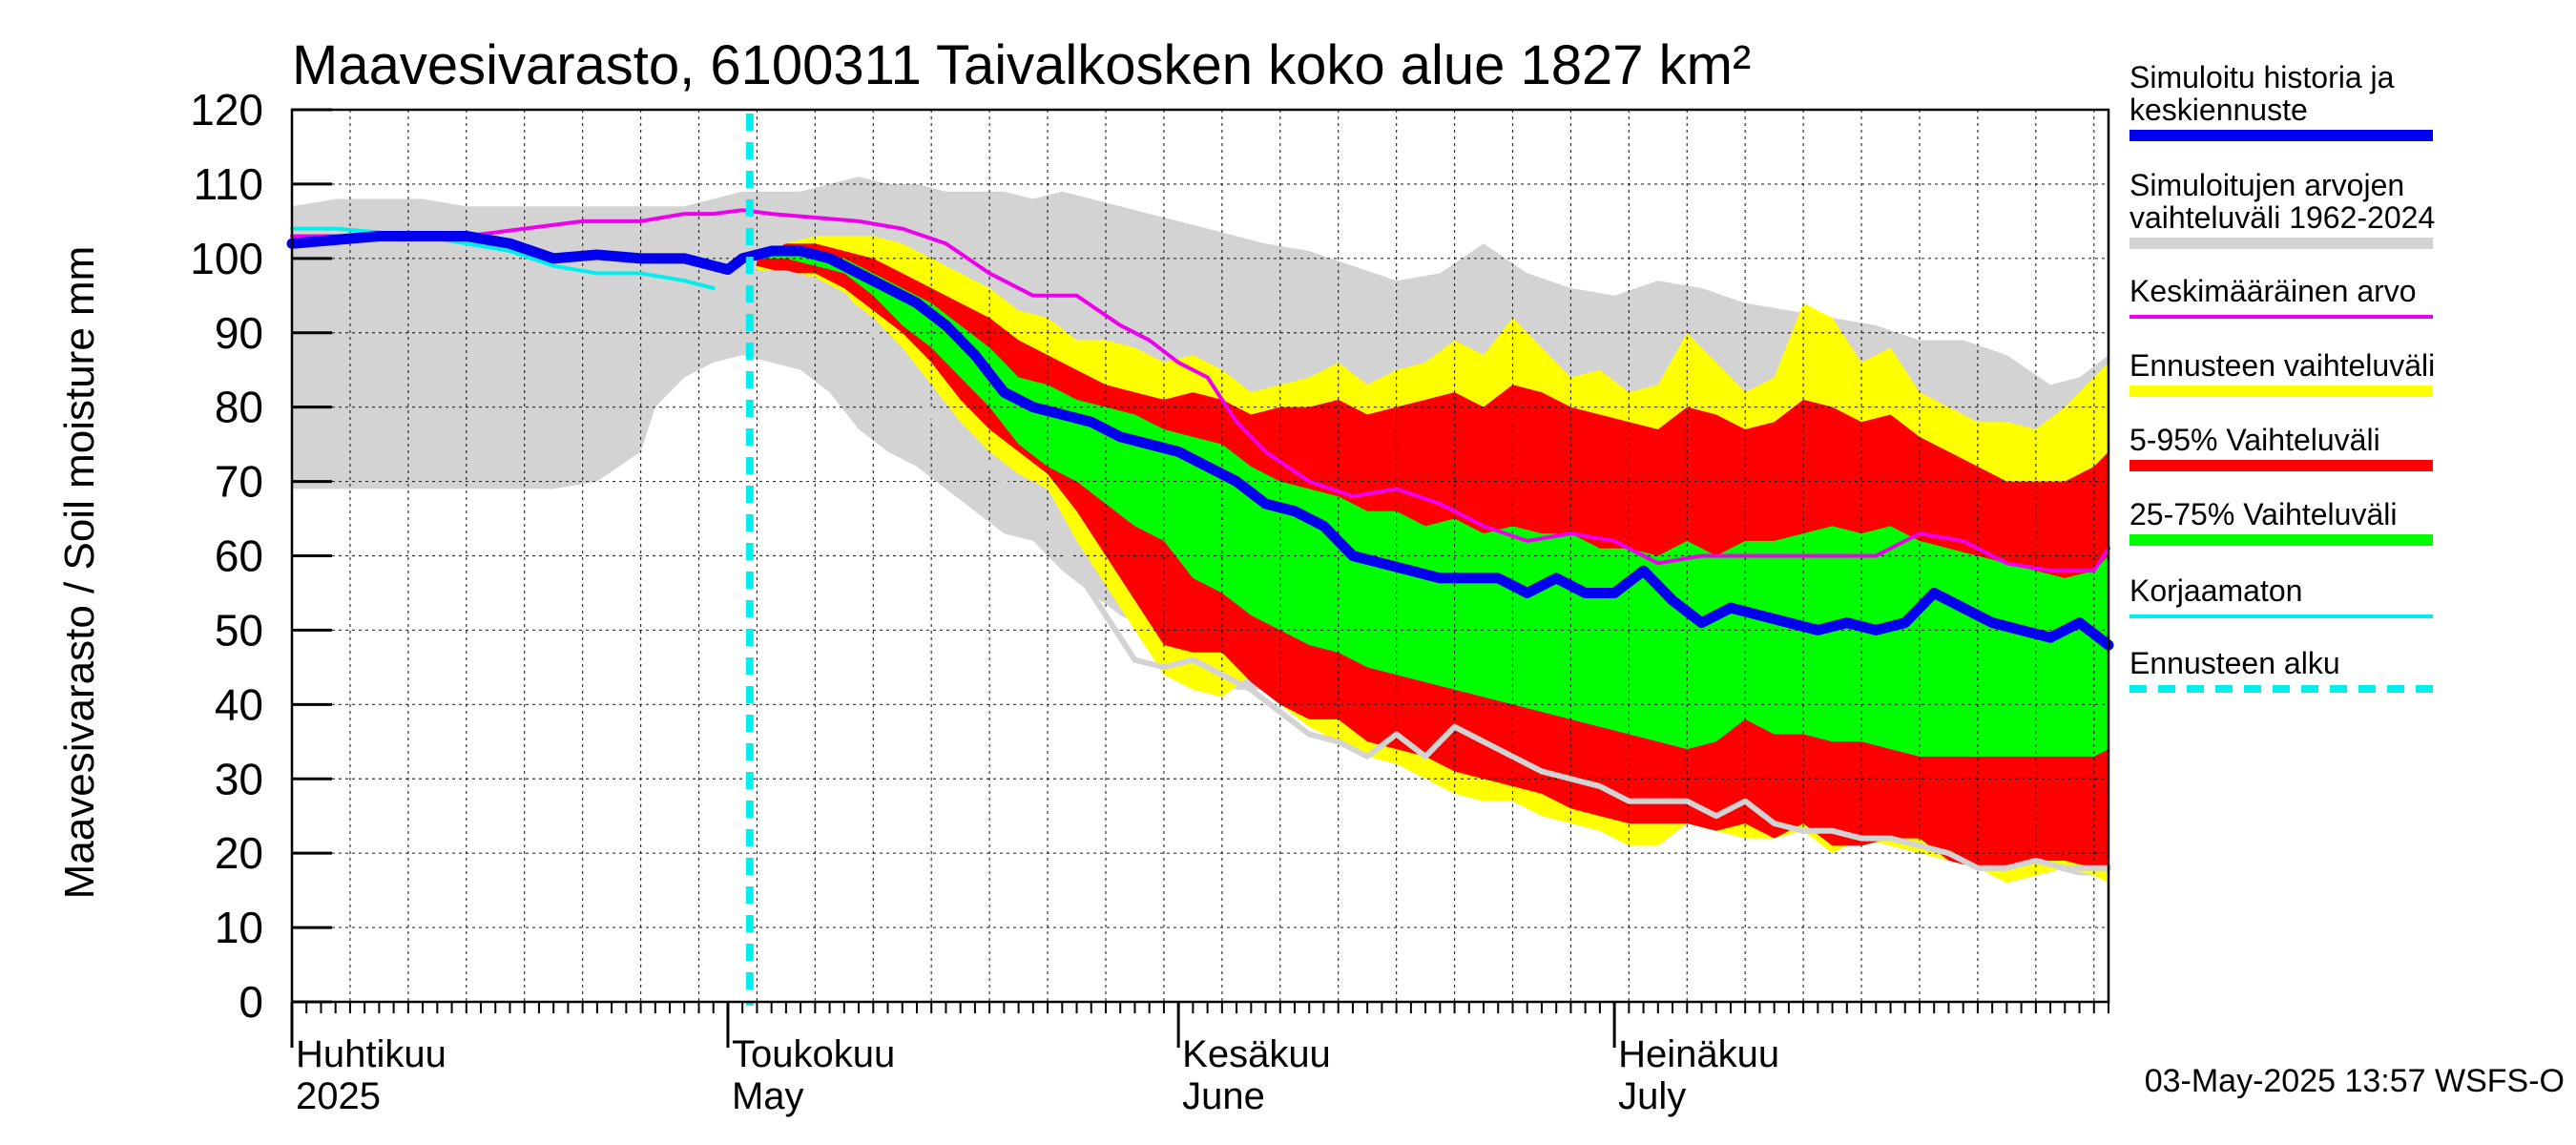 Image resolution: width=2576 pixels, height=1145 pixels. I want to click on y-tick-label: 100, so click(226, 258).